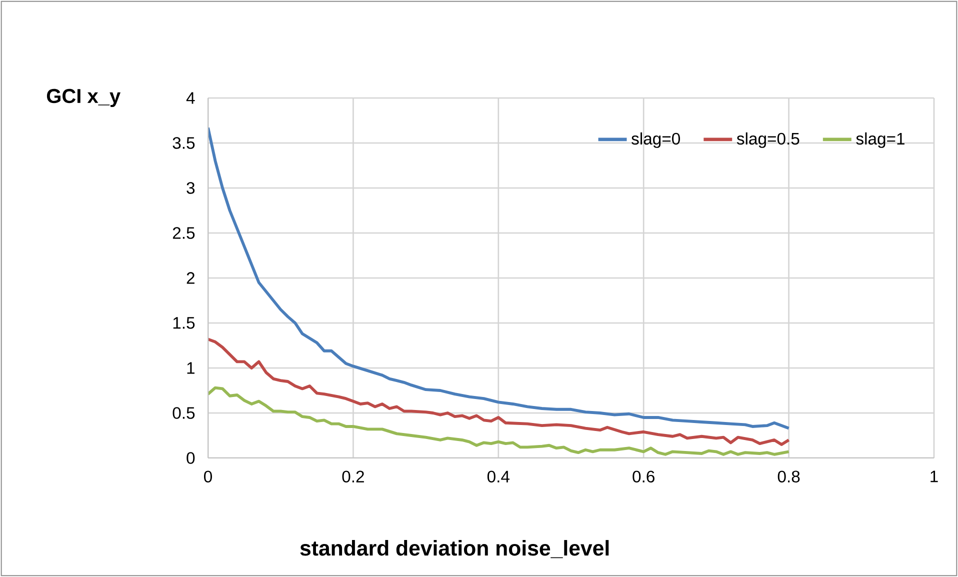 The width and height of the screenshot is (958, 577). What do you see at coordinates (184, 323) in the screenshot?
I see `y-tick-label: 1.5` at bounding box center [184, 323].